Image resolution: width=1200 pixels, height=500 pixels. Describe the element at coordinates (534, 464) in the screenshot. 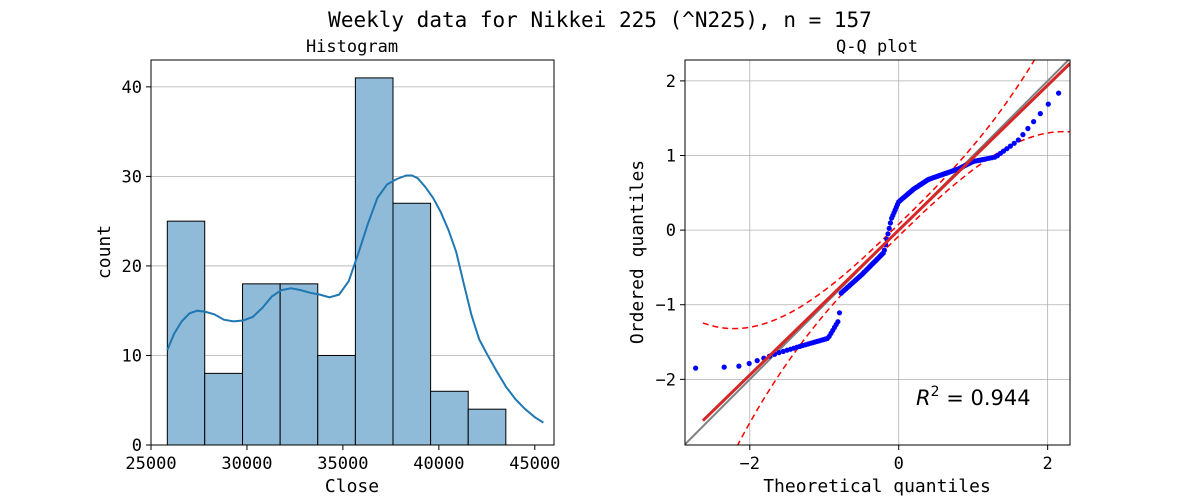

I see `histogram-x-tick-label: 45000` at that location.